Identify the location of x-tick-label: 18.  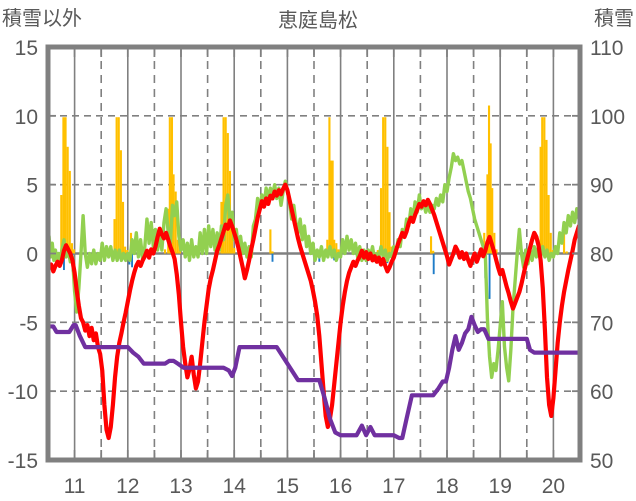
(446, 486).